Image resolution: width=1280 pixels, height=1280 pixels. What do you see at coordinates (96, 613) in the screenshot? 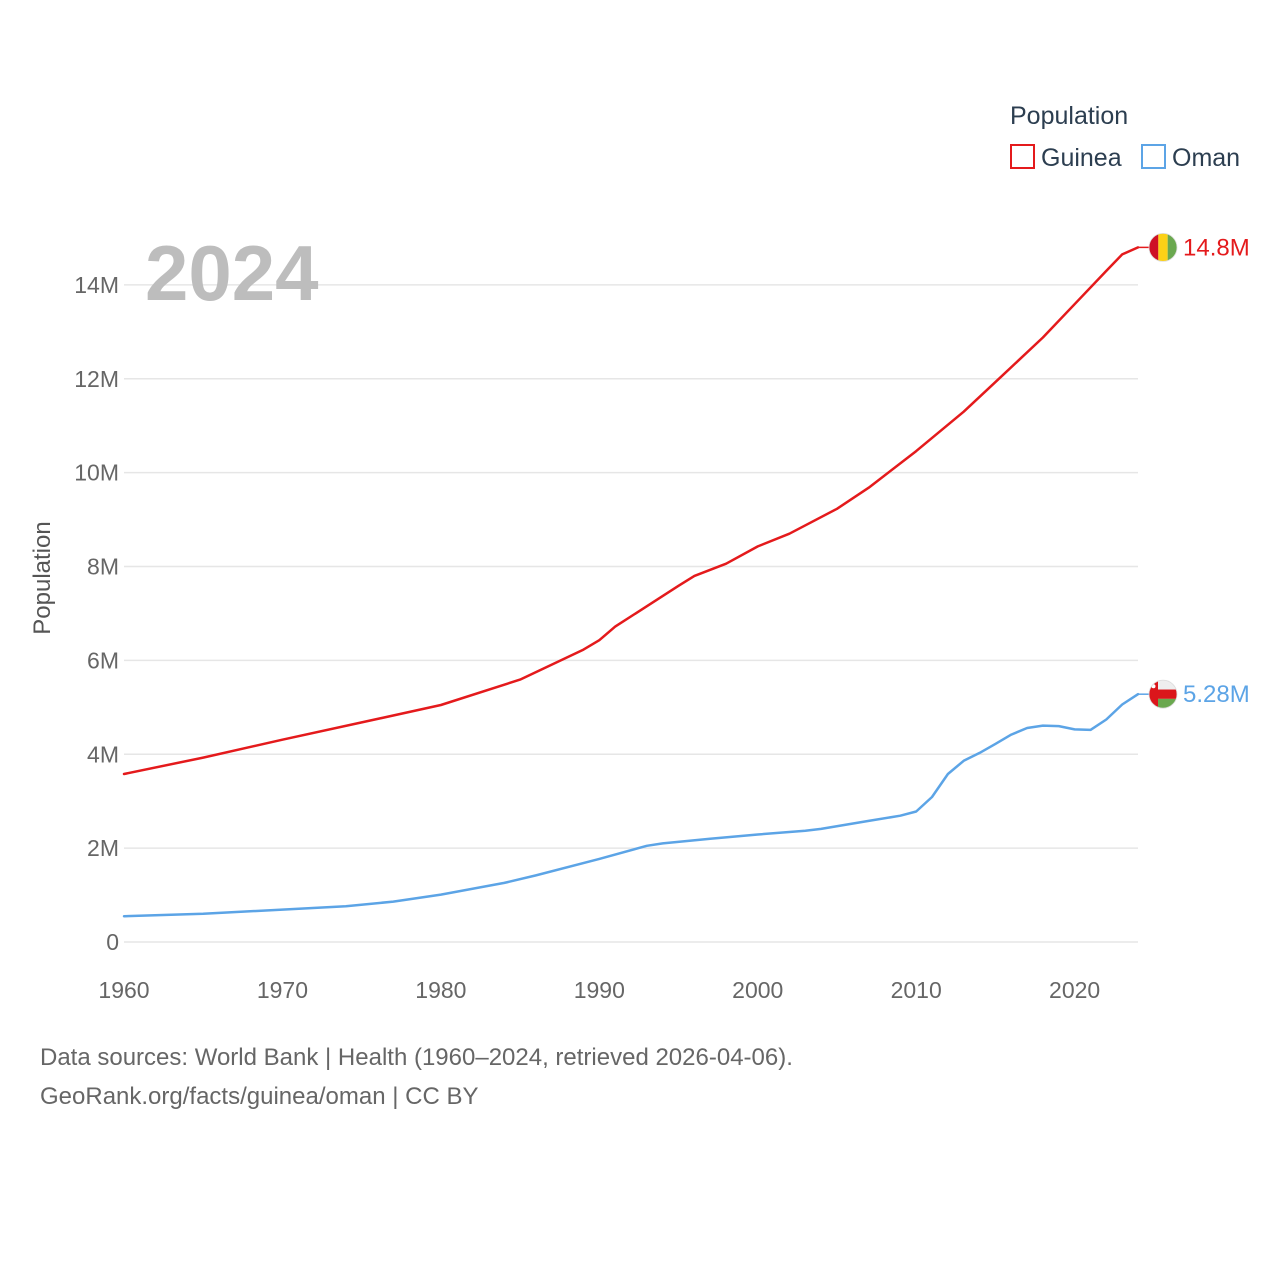
I see `y-axis-ticks: 0 2M 4M 6M 8M 10M 12M 14M` at bounding box center [96, 613].